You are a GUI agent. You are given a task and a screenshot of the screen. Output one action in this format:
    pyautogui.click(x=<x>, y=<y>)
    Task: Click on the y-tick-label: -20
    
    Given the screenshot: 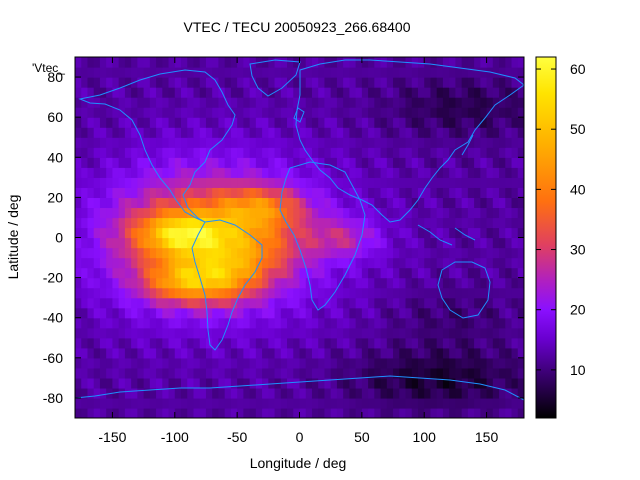 What is the action you would take?
    pyautogui.click(x=53, y=278)
    